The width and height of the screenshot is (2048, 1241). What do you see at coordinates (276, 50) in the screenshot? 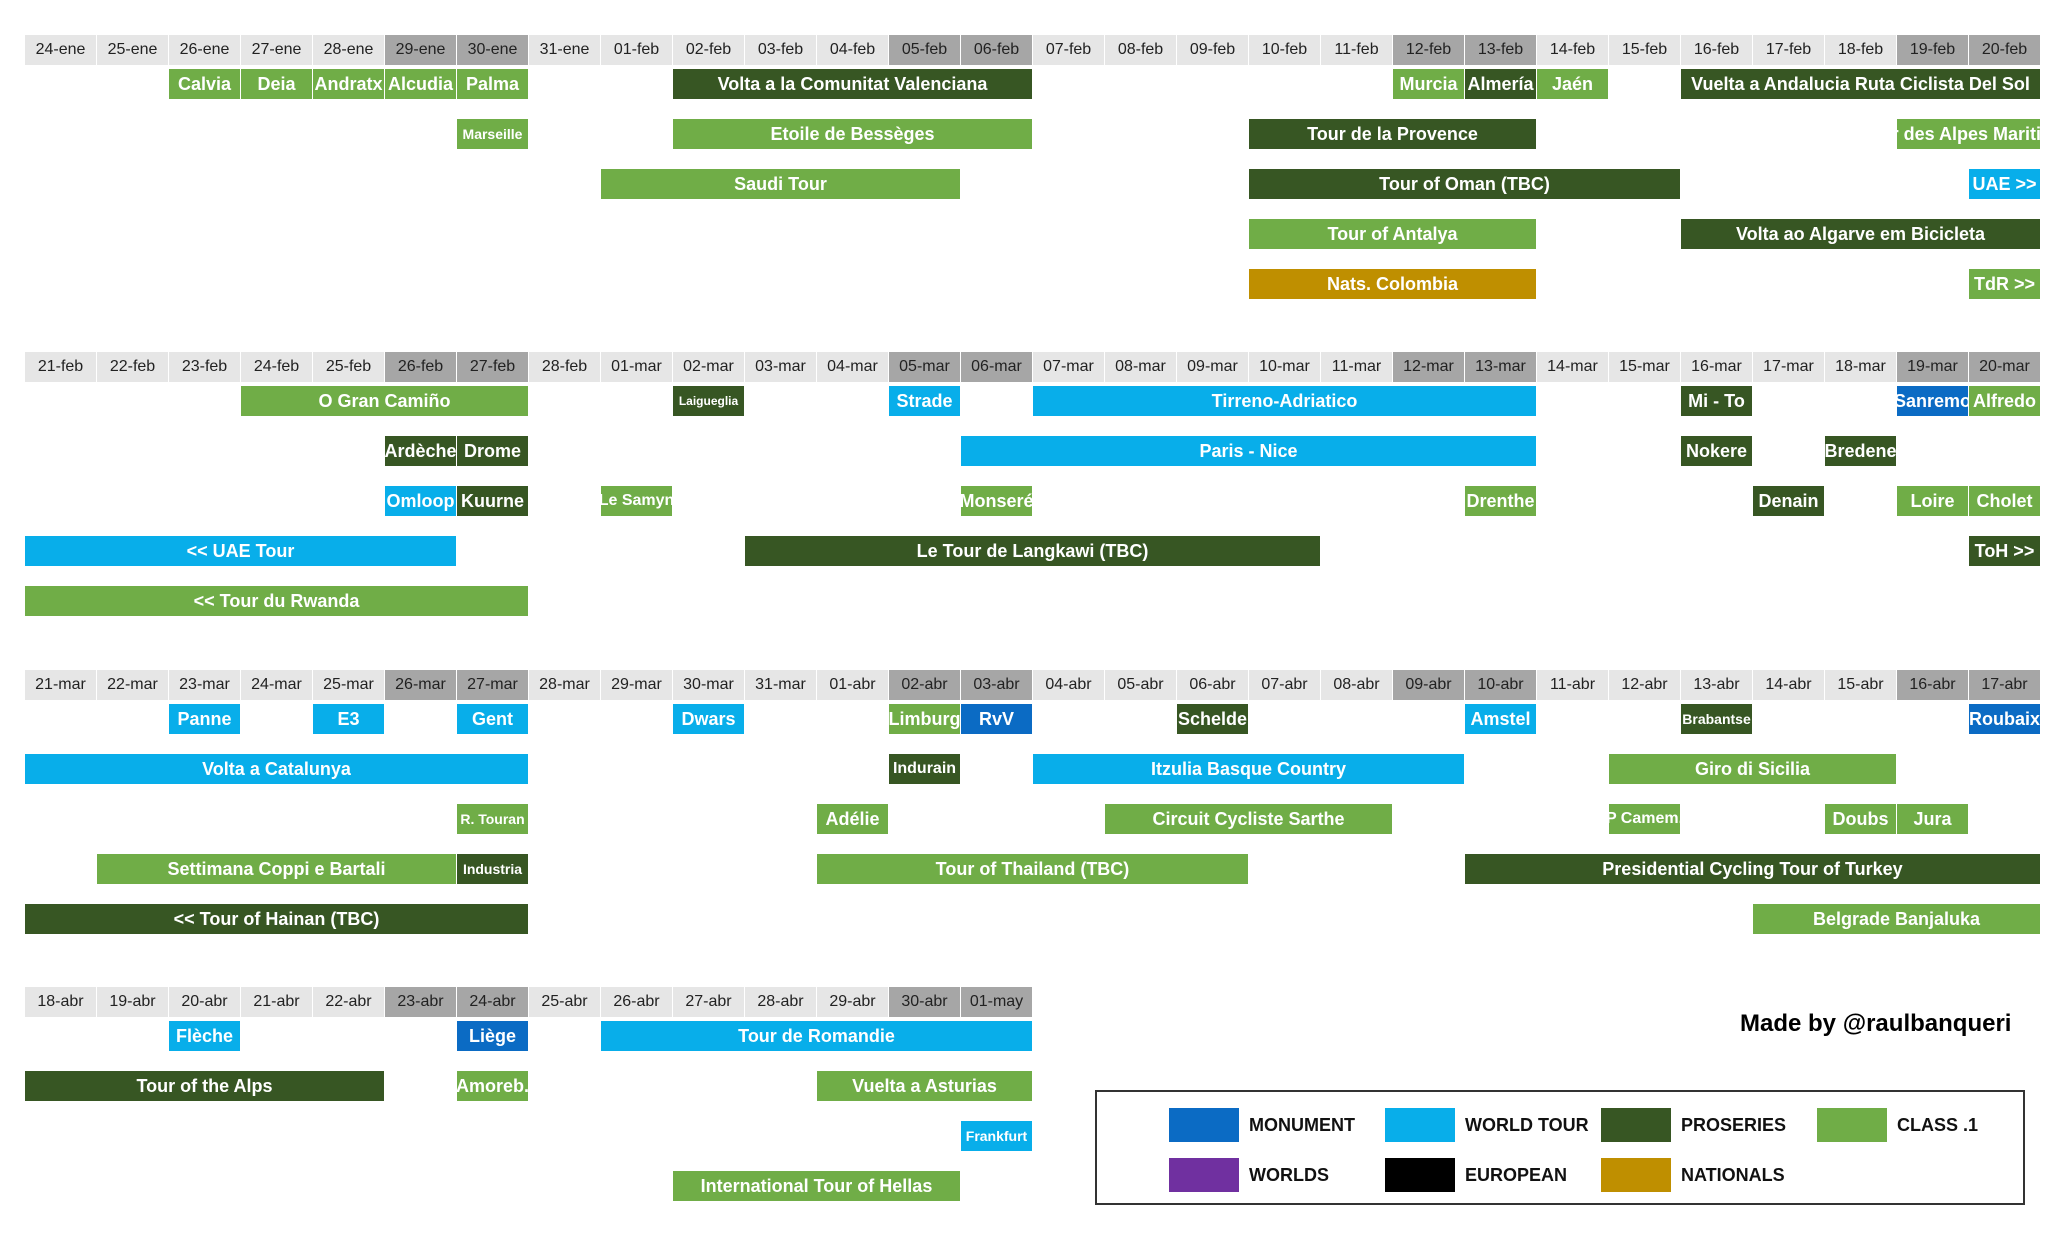
I see `date-header: 27-ene` at bounding box center [276, 50].